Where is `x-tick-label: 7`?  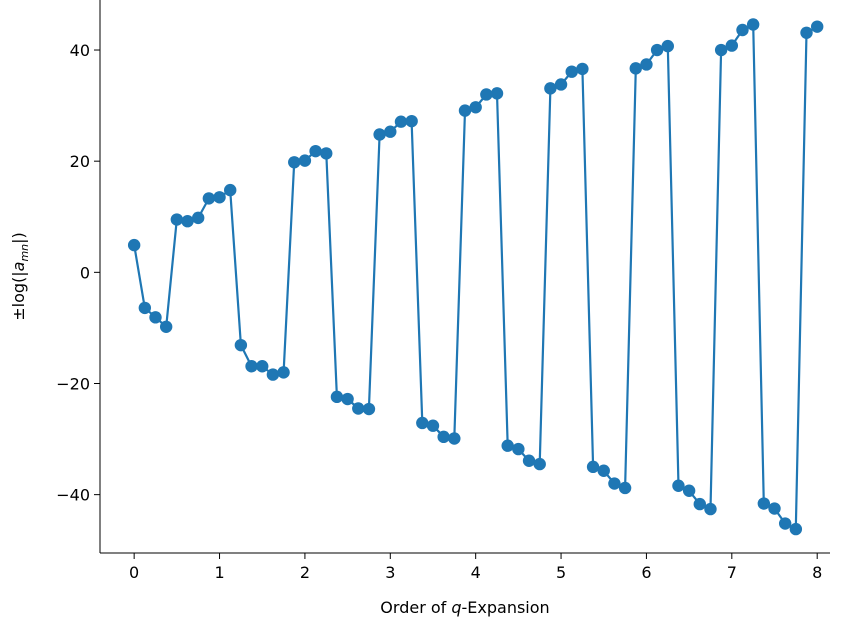 x-tick-label: 7 is located at coordinates (732, 572).